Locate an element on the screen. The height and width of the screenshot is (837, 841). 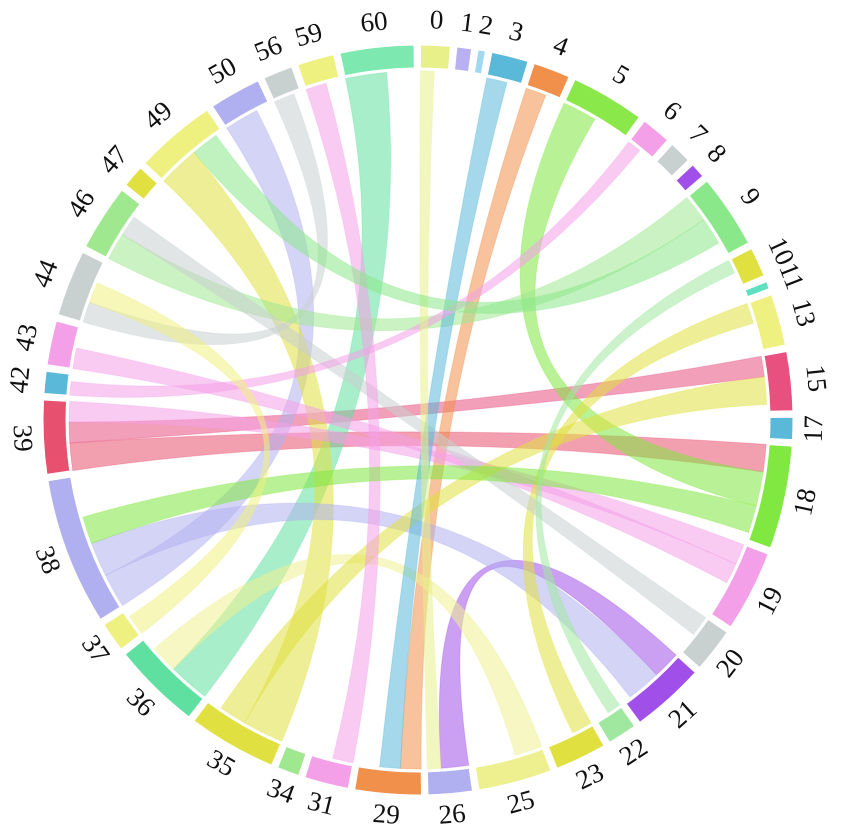
group-label: 37 is located at coordinates (96, 648).